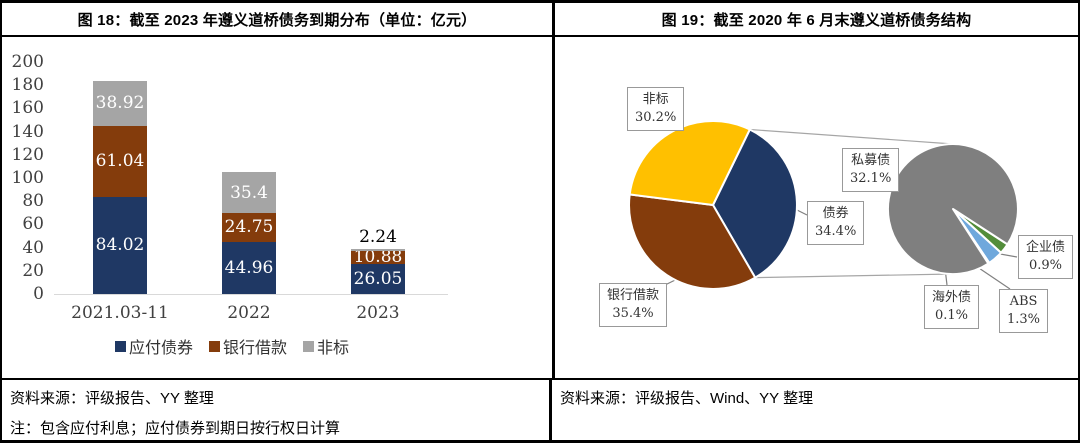  Describe the element at coordinates (277, 410) in the screenshot. I see `left-footer: 资料来源：评级报告、YY 整理 注：包含应付利息；应付债券到期日按行权日计算` at that location.